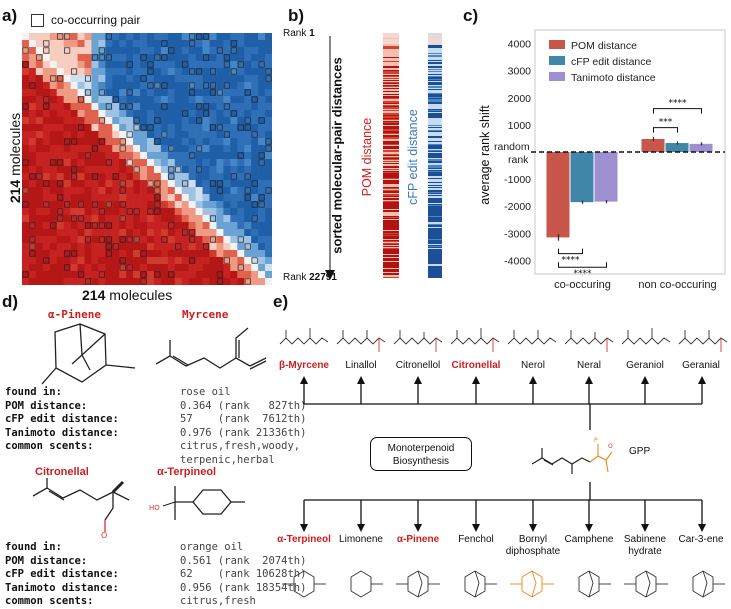 The image size is (731, 609). Describe the element at coordinates (645, 365) in the screenshot. I see `top-mol-name: Geraniol` at that location.